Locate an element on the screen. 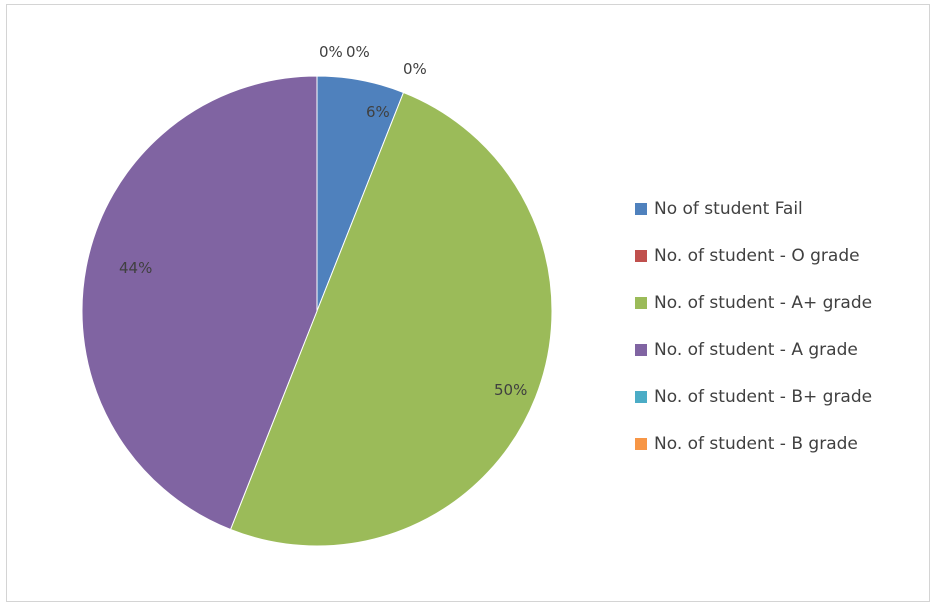 The height and width of the screenshot is (607, 937). legend-label: No. of student - A grade is located at coordinates (756, 349).